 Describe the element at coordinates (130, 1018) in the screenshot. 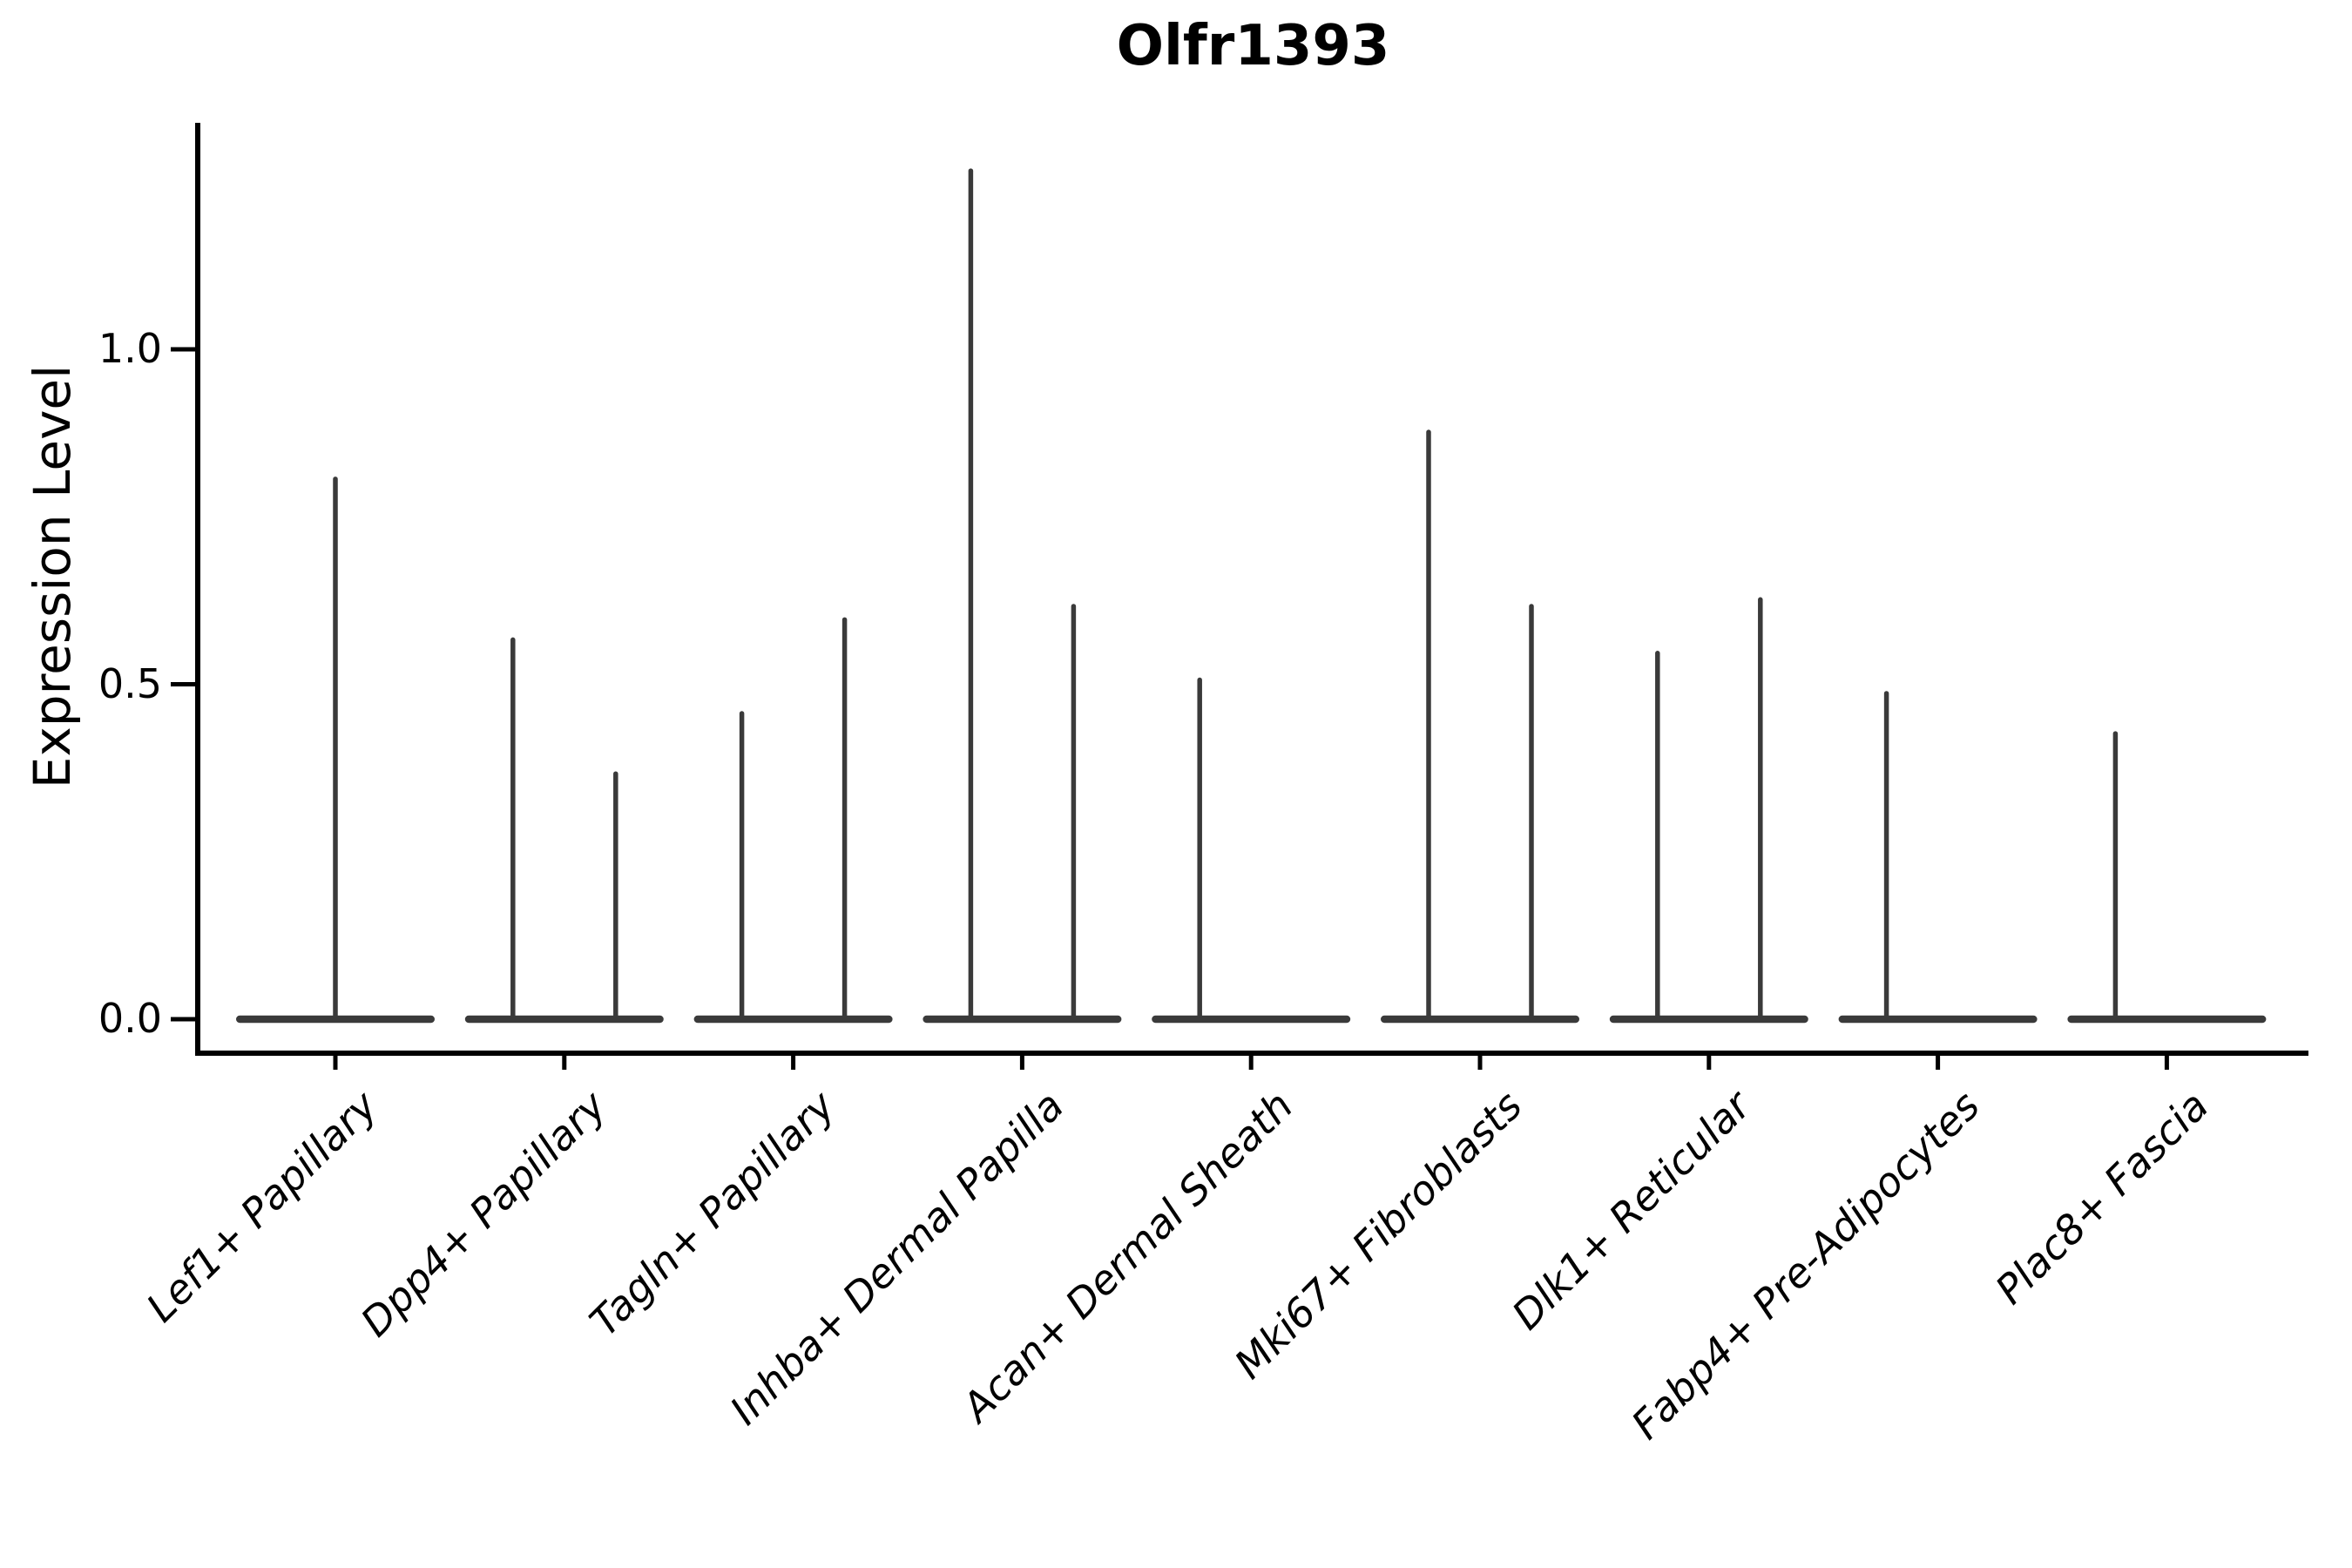

I see `y-tick-label: 0.0` at that location.